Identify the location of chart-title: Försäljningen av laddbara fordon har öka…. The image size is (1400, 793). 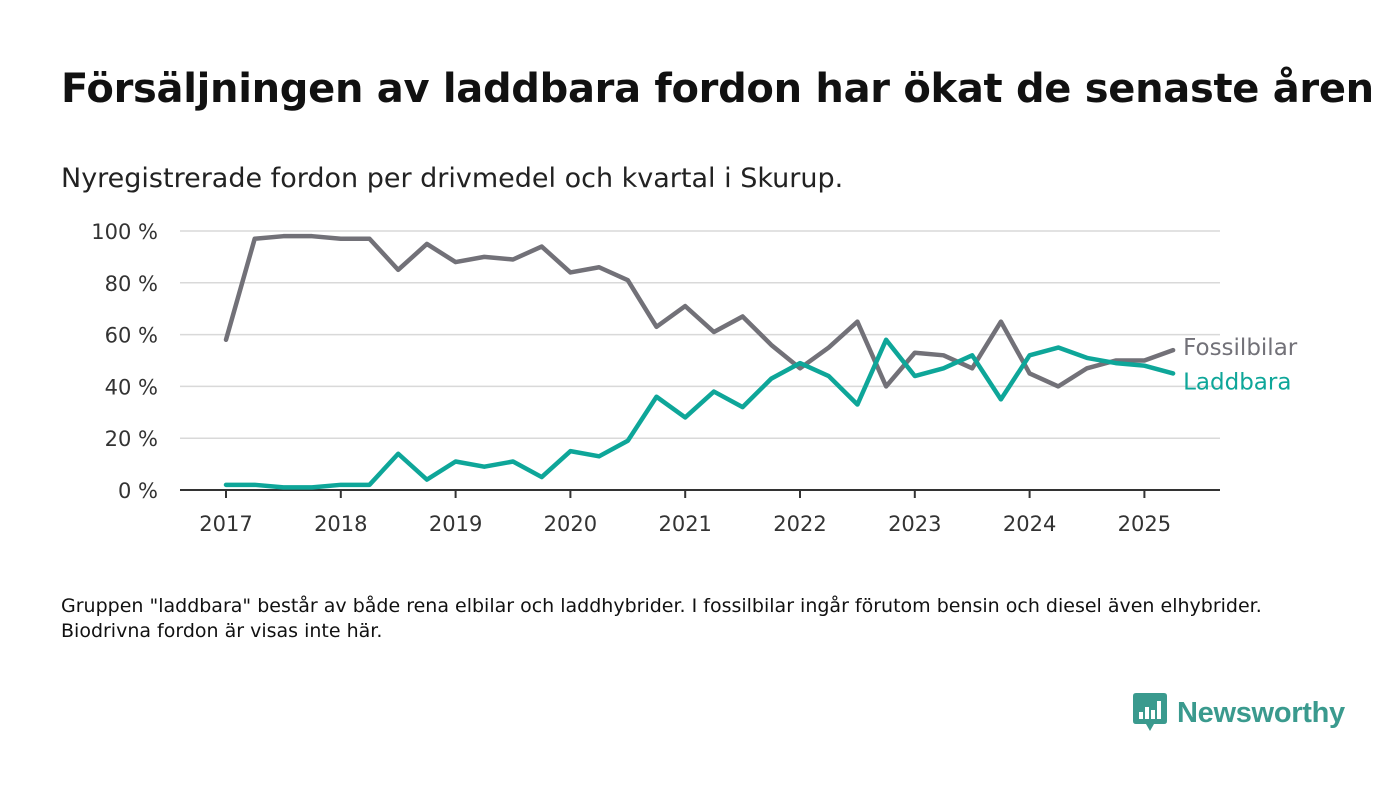
(717, 89).